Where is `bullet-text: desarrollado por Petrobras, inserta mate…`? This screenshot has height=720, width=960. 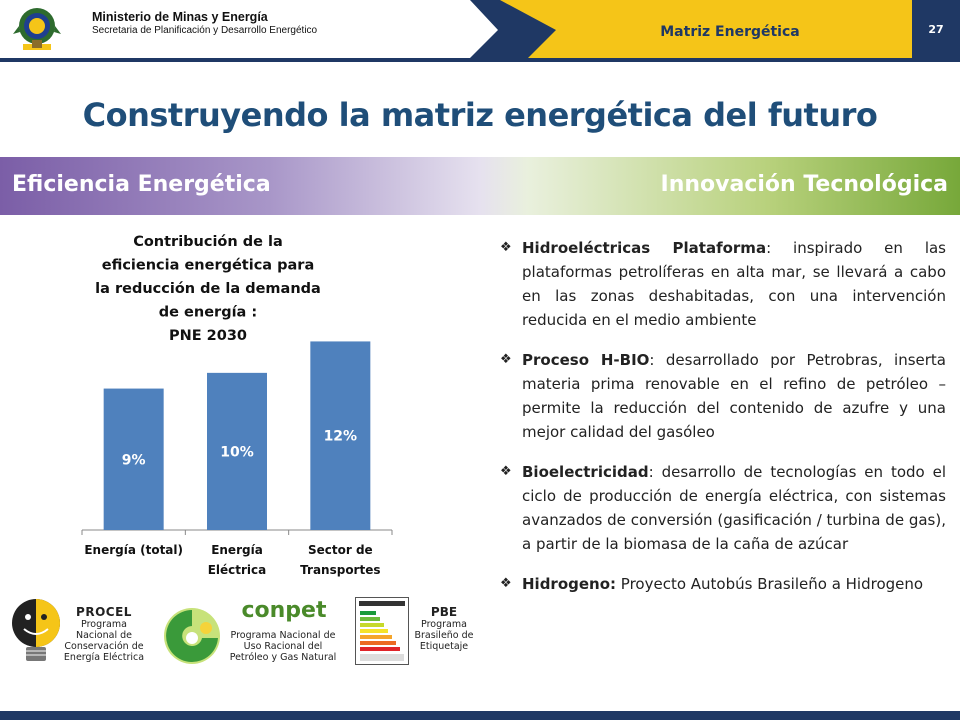
bullet-text: desarrollado por Petrobras, inserta mate… is located at coordinates (734, 396).